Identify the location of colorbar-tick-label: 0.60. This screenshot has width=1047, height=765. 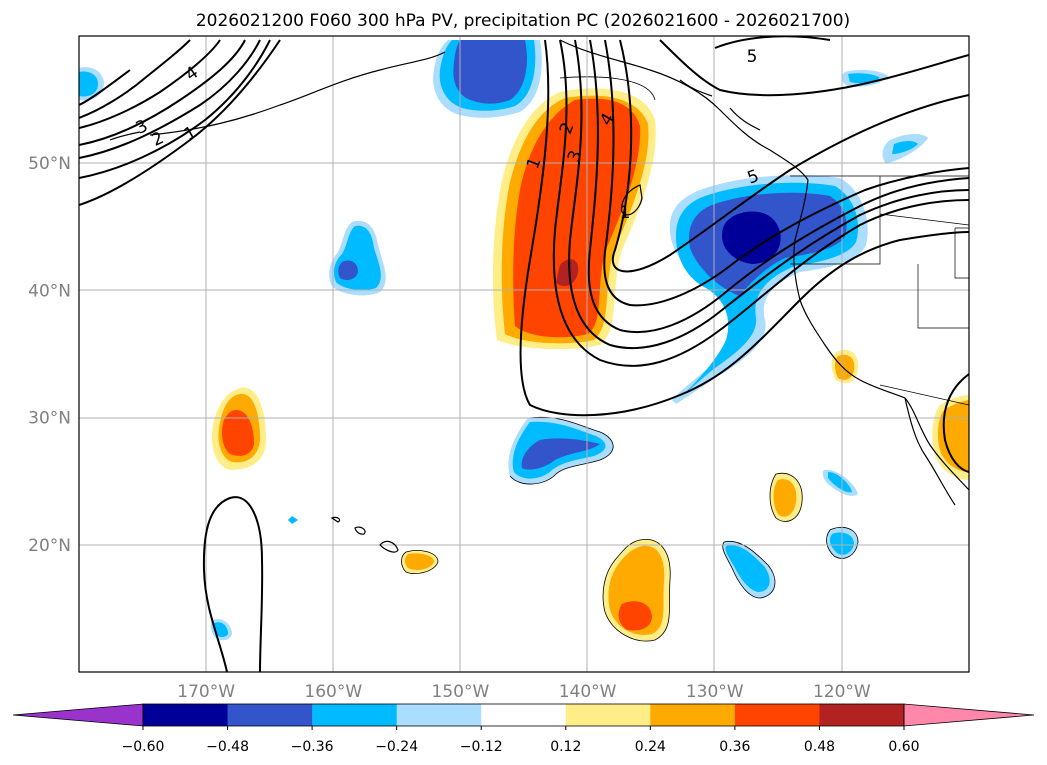
(903, 747).